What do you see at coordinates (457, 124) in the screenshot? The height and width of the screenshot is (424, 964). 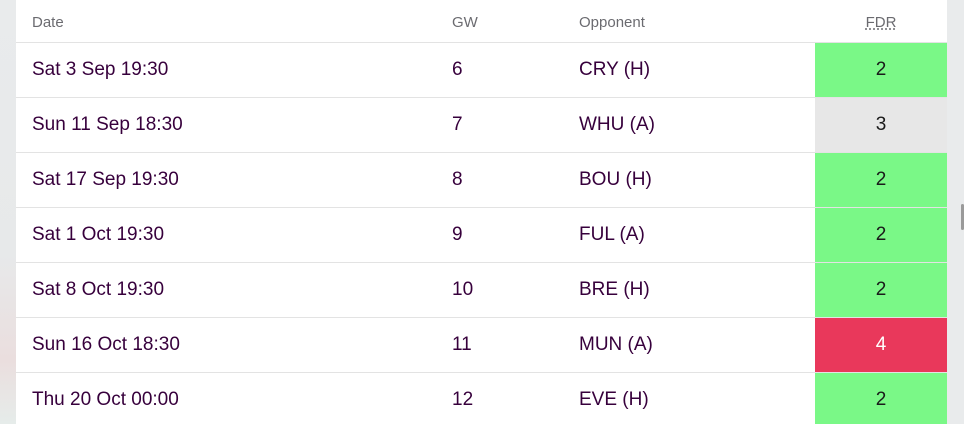 I see `fixture-gameweek: 7` at bounding box center [457, 124].